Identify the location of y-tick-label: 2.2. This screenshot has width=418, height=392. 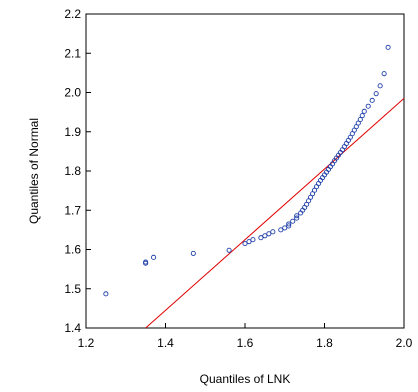
(72, 14).